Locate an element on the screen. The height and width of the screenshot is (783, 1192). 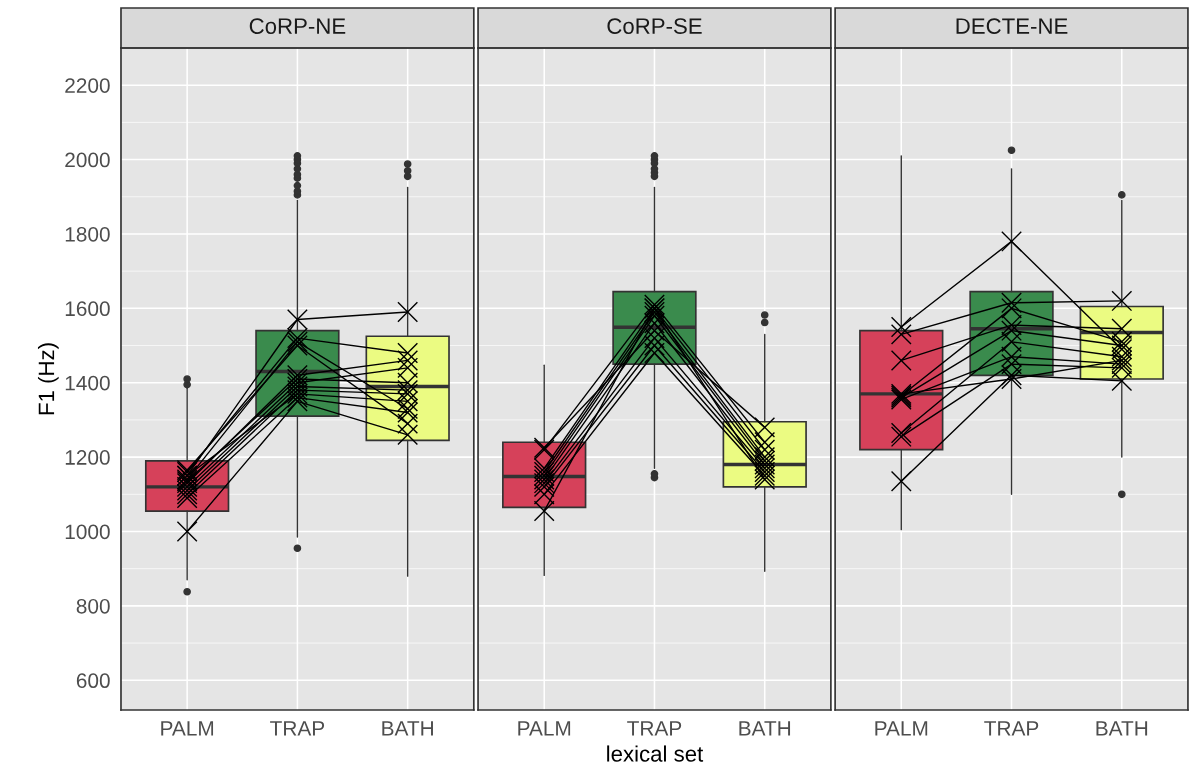
chart-title: CoRP-NE is located at coordinates (297, 26).